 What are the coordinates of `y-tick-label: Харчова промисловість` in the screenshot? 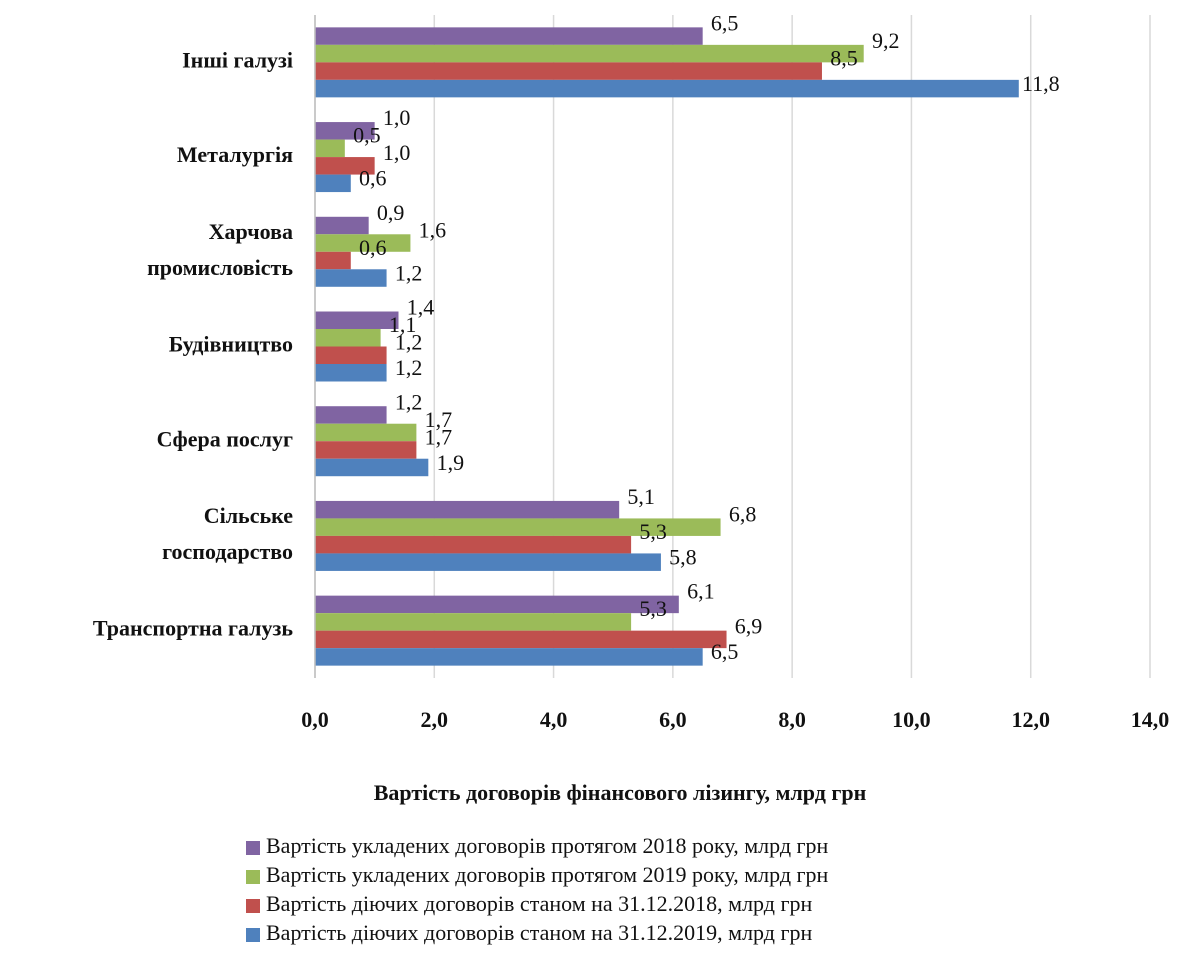 It's located at (220, 249).